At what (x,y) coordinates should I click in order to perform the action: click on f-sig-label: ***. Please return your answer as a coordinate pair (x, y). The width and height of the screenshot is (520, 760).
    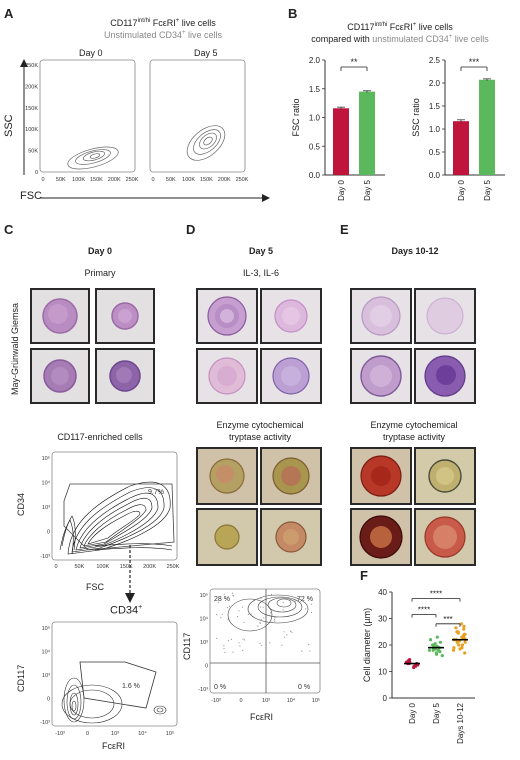
    Looking at the image, I should click on (447, 619).